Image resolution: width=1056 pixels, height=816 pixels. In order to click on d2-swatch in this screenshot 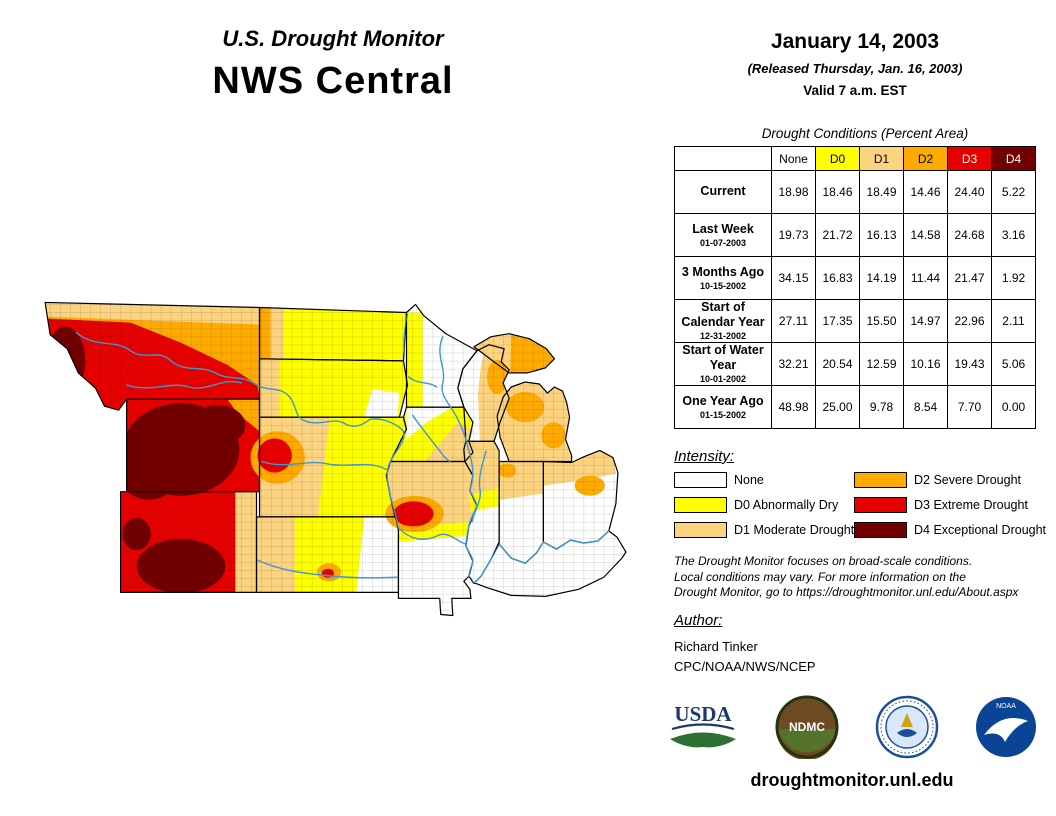, I will do `click(880, 480)`.